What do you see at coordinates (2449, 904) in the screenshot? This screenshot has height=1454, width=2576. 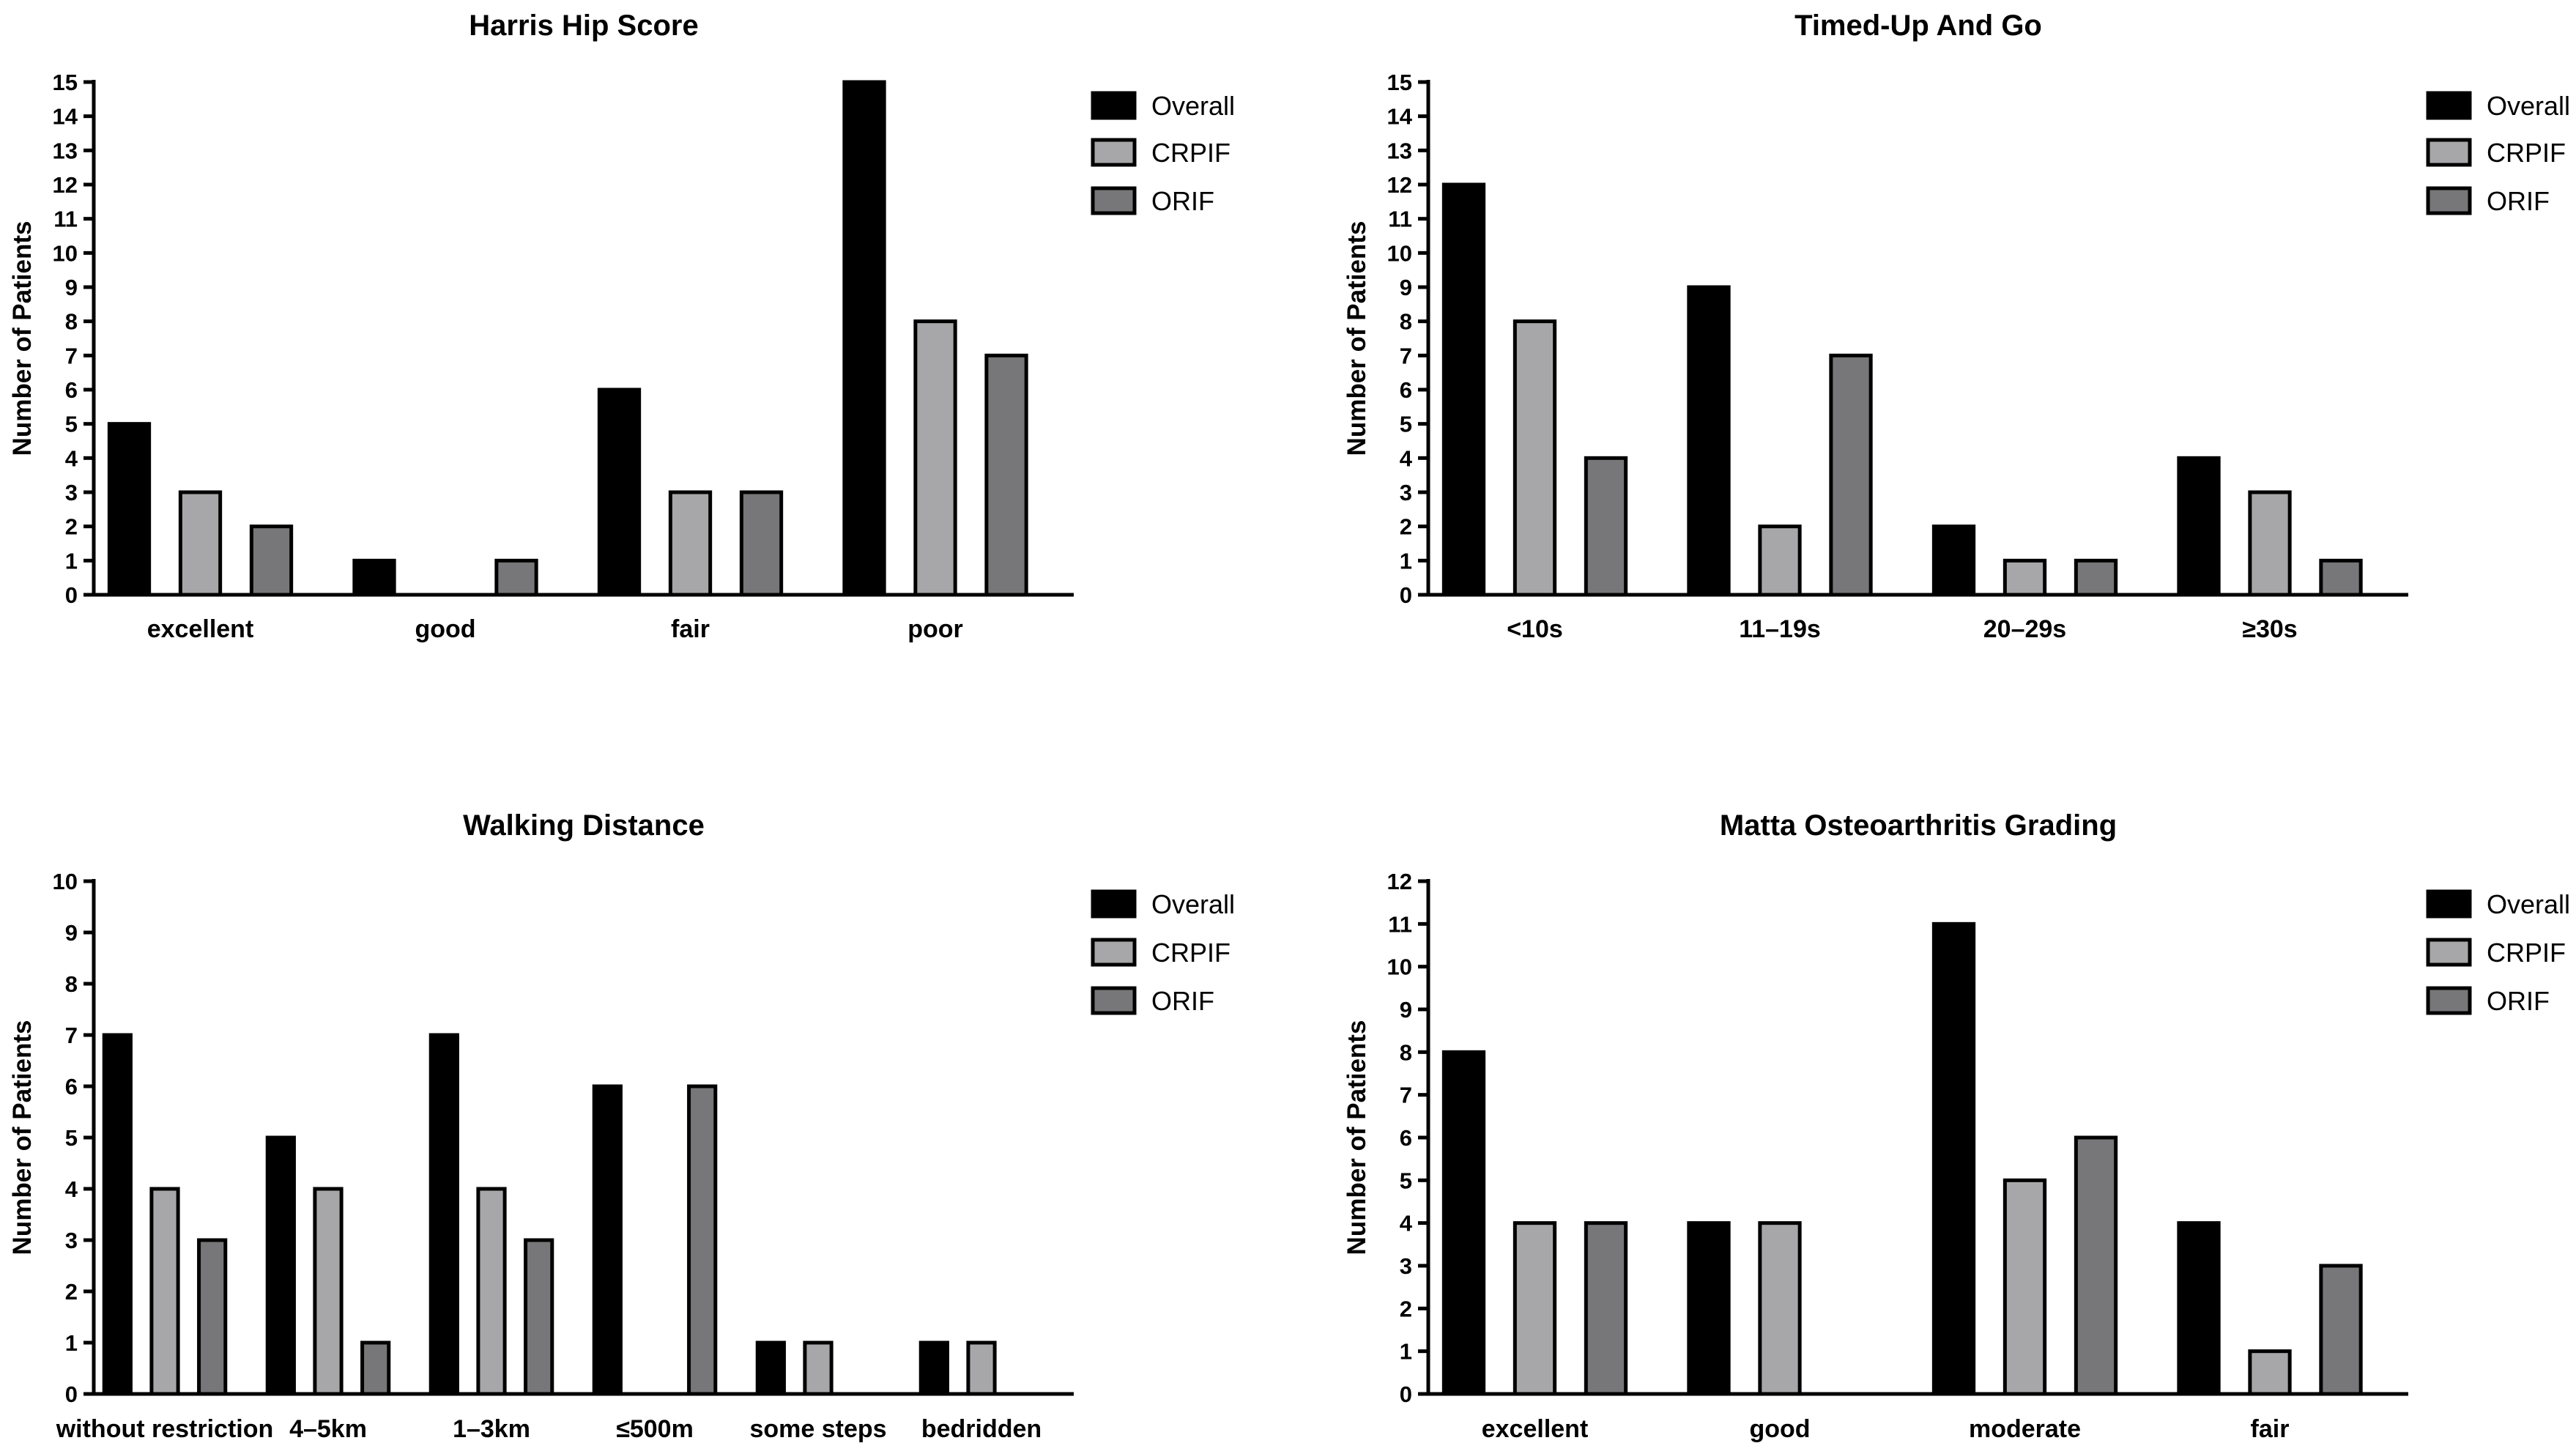 I see `chart4-legend-swatch-overall` at bounding box center [2449, 904].